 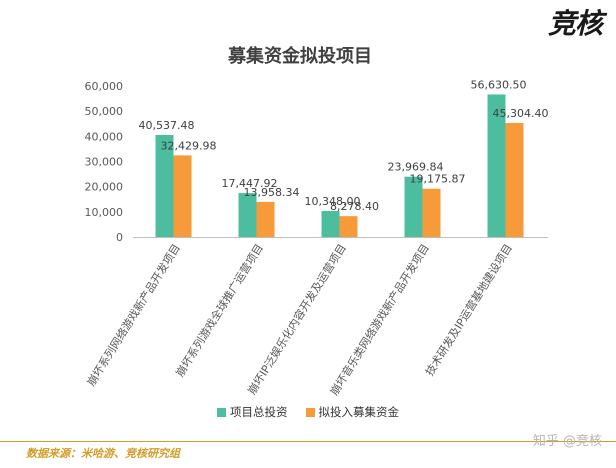 What do you see at coordinates (104, 86) in the screenshot?
I see `y-tick-label: 60,000` at bounding box center [104, 86].